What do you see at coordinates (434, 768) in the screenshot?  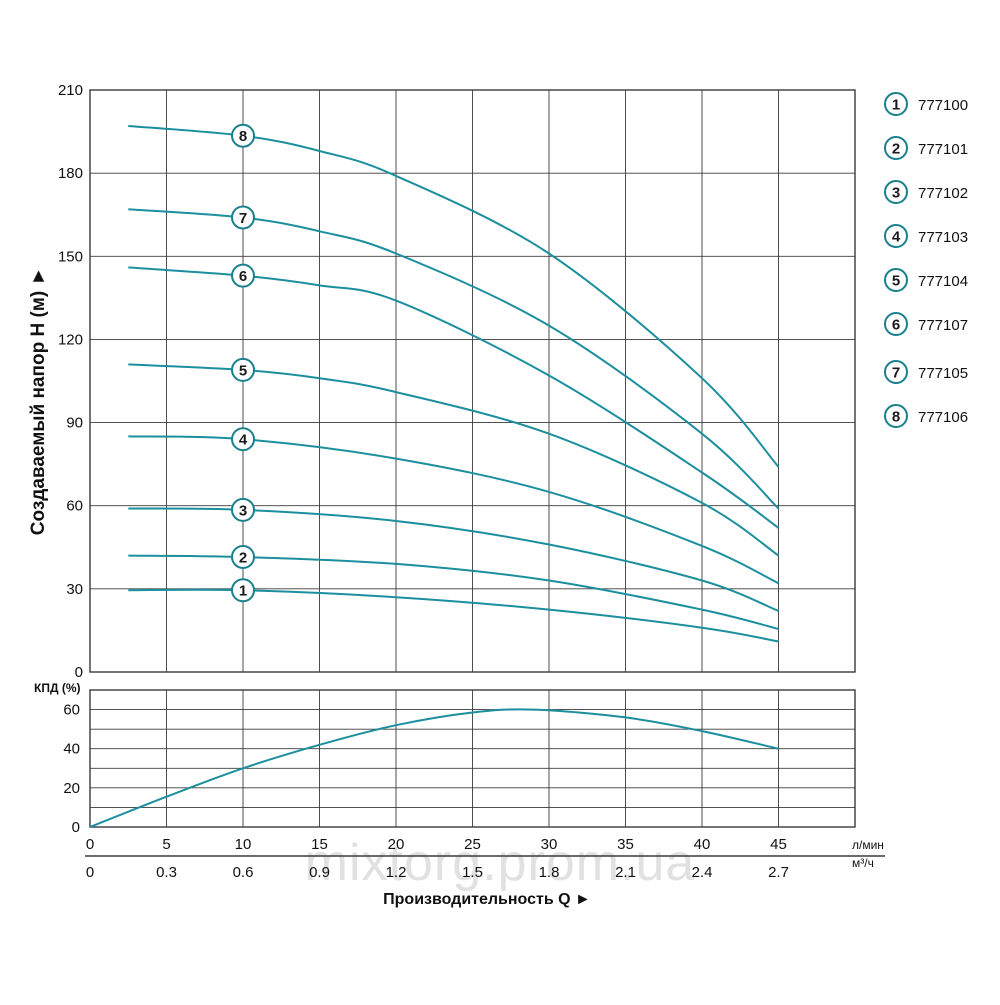 I see `efficiency-curve` at bounding box center [434, 768].